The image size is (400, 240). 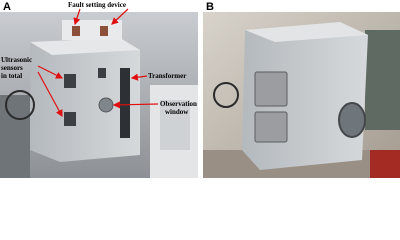 I want to click on annotation-line: Observation, so click(x=178, y=104).